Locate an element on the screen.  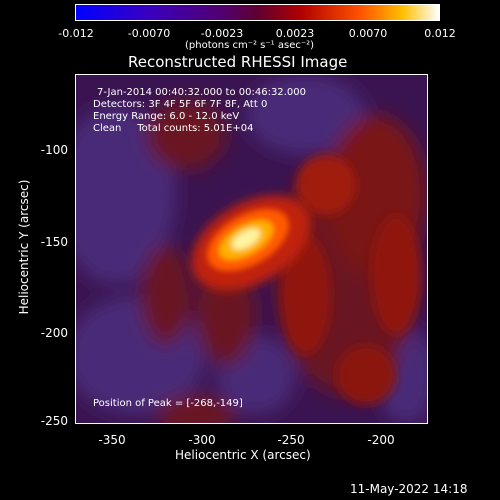
y-tick-label: -150 is located at coordinates (54, 242).